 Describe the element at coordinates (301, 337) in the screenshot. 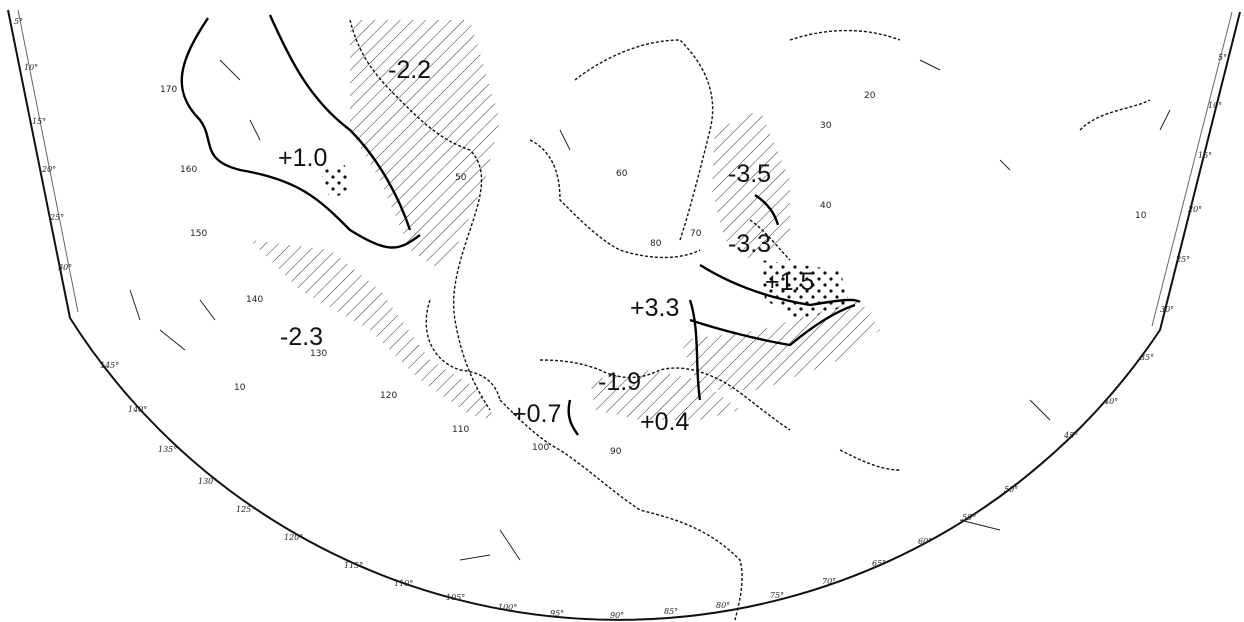

I see `anomaly-label: -2.3` at that location.